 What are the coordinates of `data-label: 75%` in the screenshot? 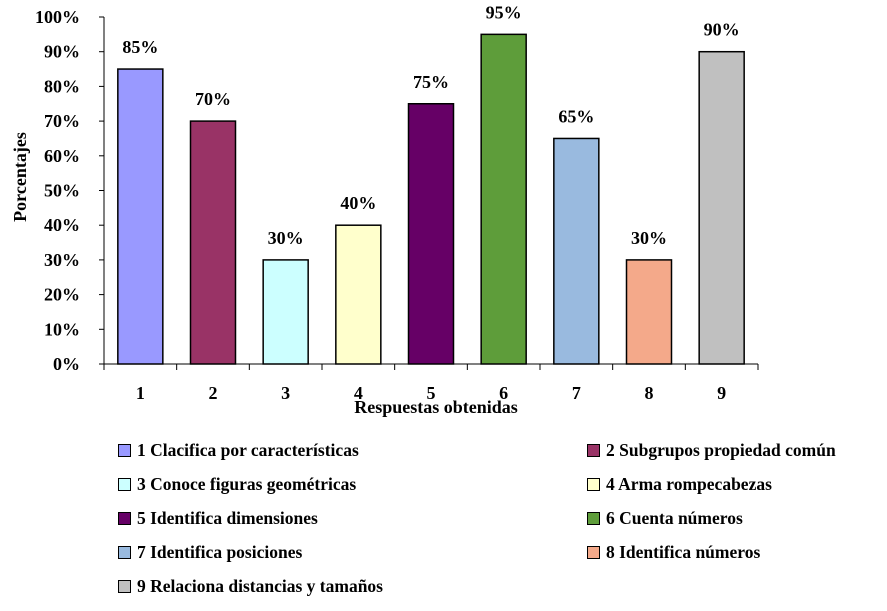 It's located at (431, 82).